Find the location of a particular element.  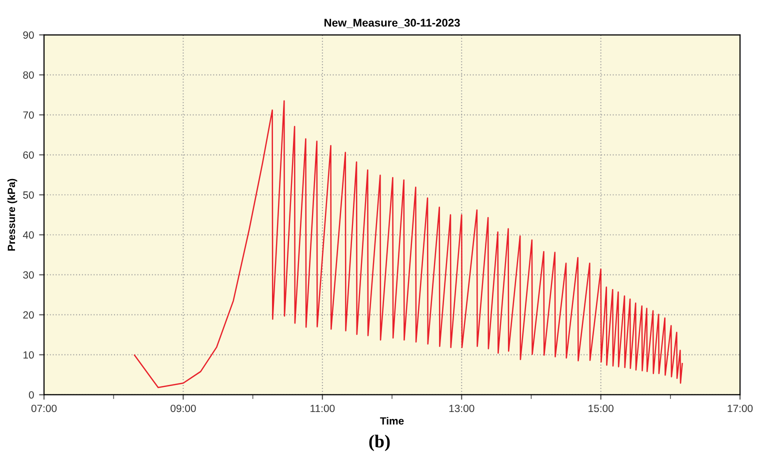

x-tick-label: 15:00 is located at coordinates (601, 408).